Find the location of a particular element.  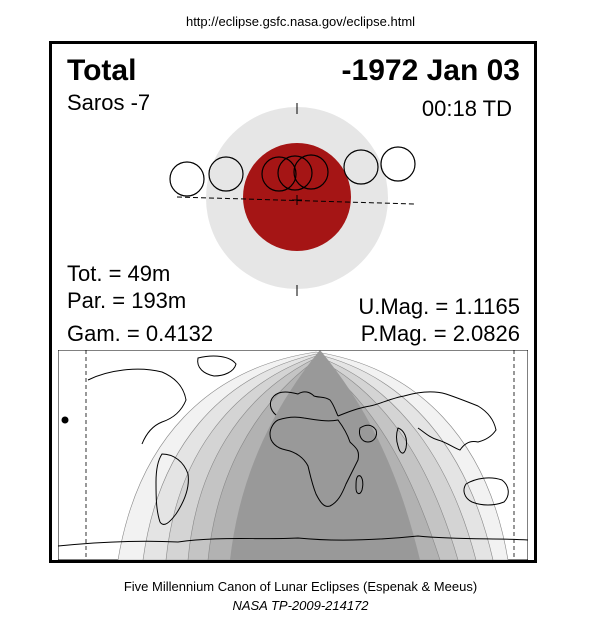

coast-north-america is located at coordinates (137, 406).